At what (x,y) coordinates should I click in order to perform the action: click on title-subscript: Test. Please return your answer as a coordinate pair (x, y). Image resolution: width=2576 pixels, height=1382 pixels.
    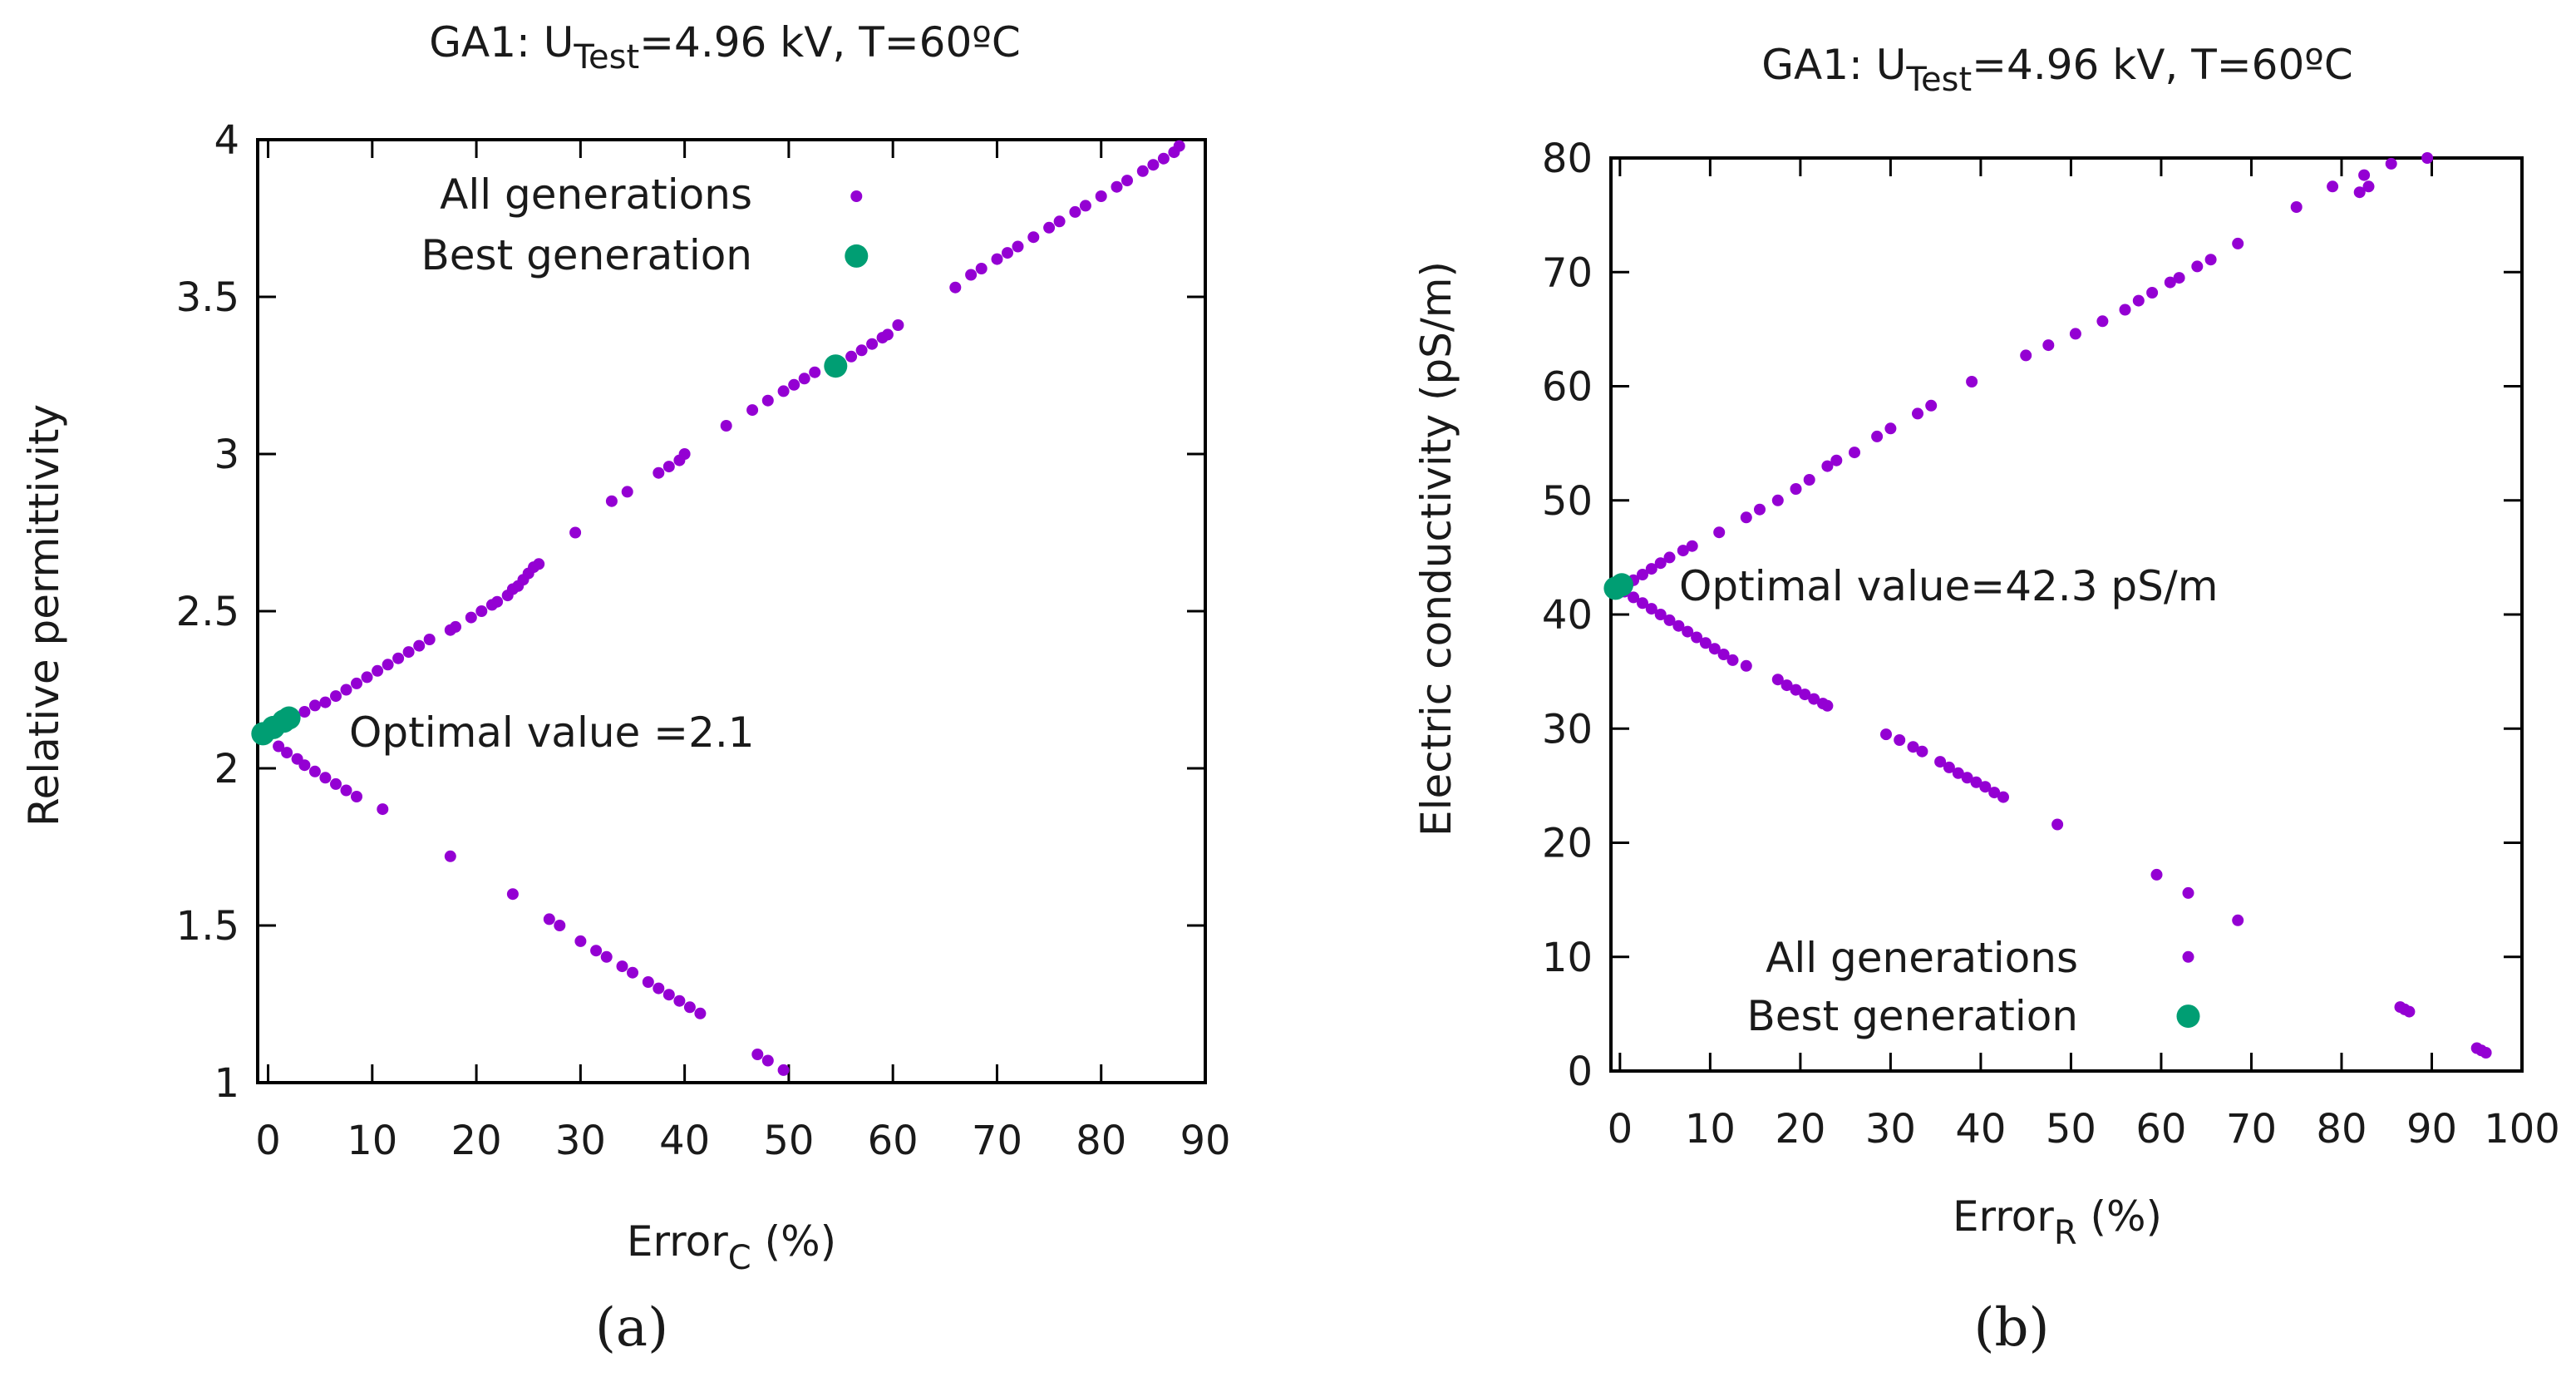
    Looking at the image, I should click on (1938, 80).